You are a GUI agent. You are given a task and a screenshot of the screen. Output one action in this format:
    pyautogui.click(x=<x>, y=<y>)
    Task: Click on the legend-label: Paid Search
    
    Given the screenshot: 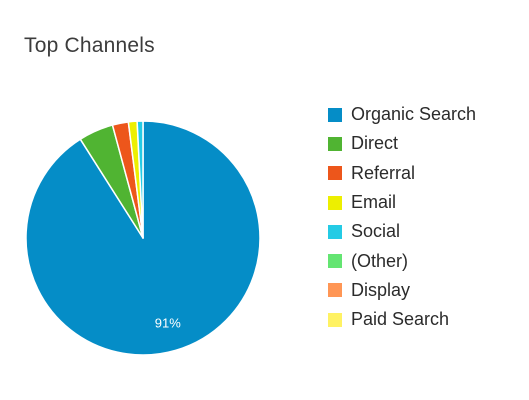 What is the action you would take?
    pyautogui.click(x=400, y=319)
    